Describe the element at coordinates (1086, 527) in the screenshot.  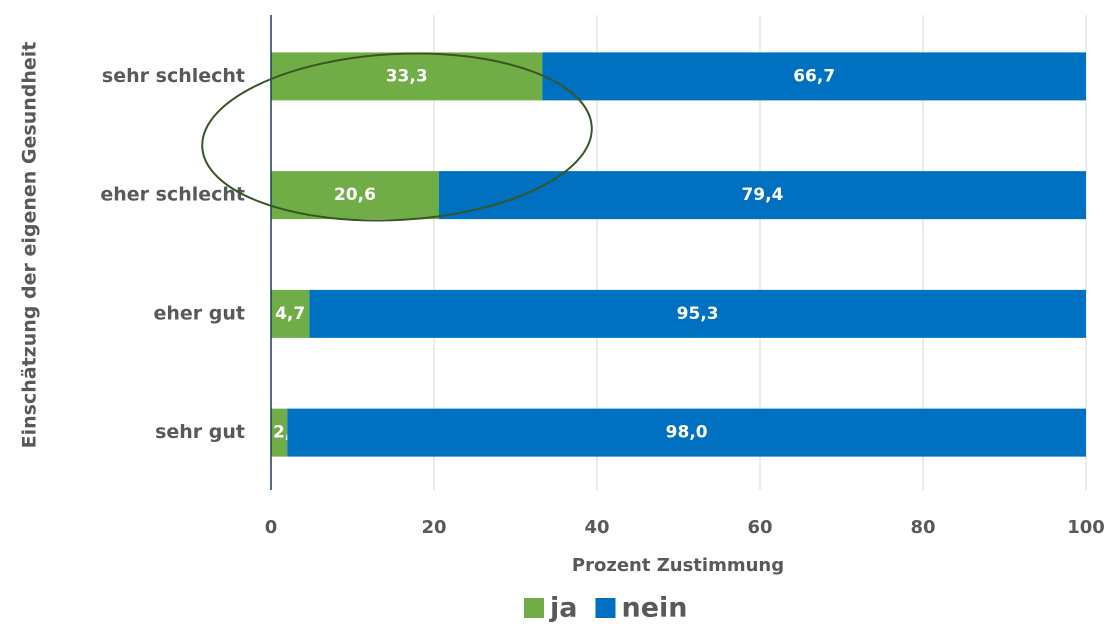
I see `x-tick-label: 100` at that location.